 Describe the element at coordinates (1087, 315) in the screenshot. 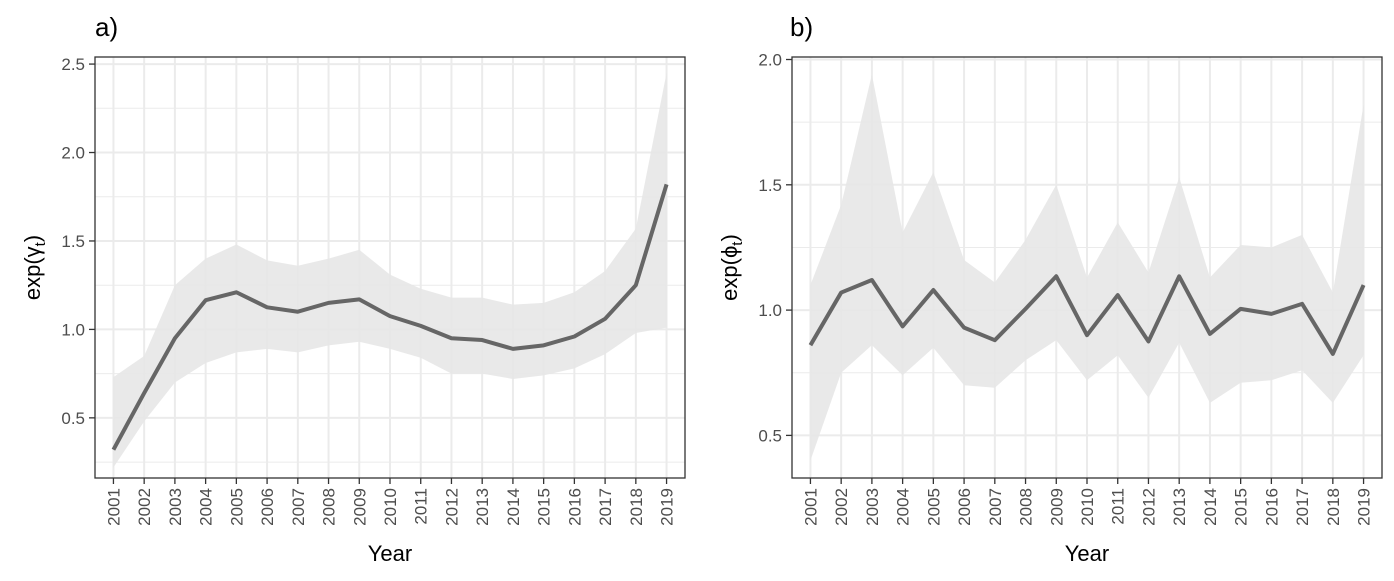

I see `series-line` at that location.